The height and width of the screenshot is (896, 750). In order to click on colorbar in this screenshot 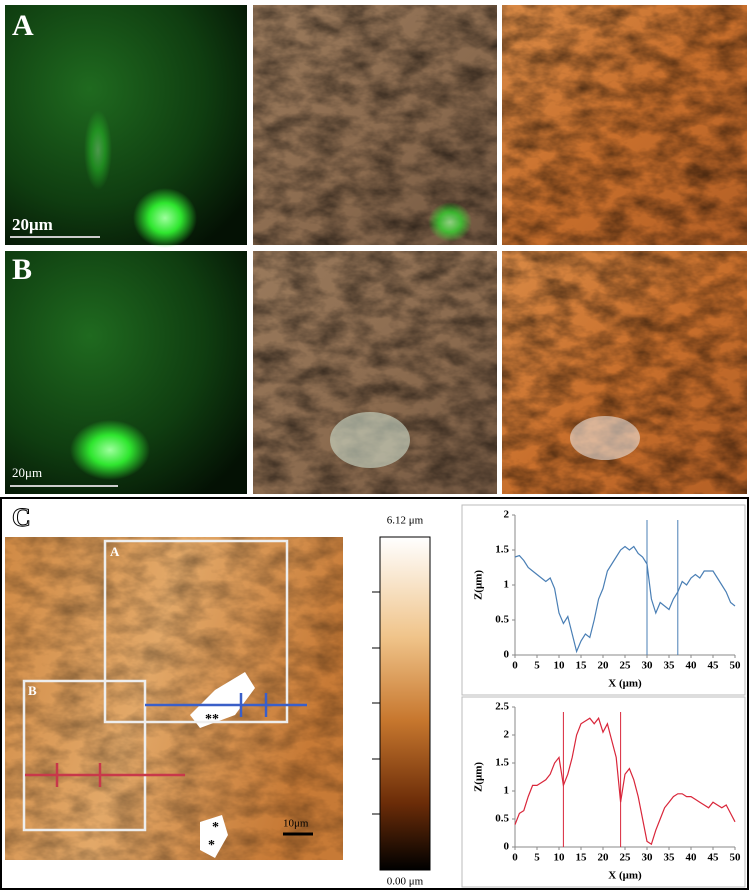, I will do `click(405, 703)`.